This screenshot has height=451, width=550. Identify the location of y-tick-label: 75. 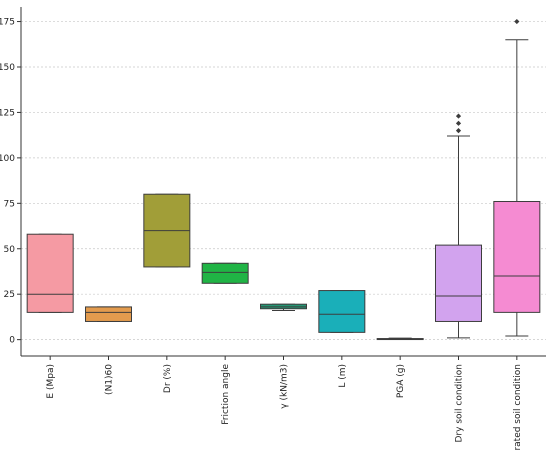
(9, 204).